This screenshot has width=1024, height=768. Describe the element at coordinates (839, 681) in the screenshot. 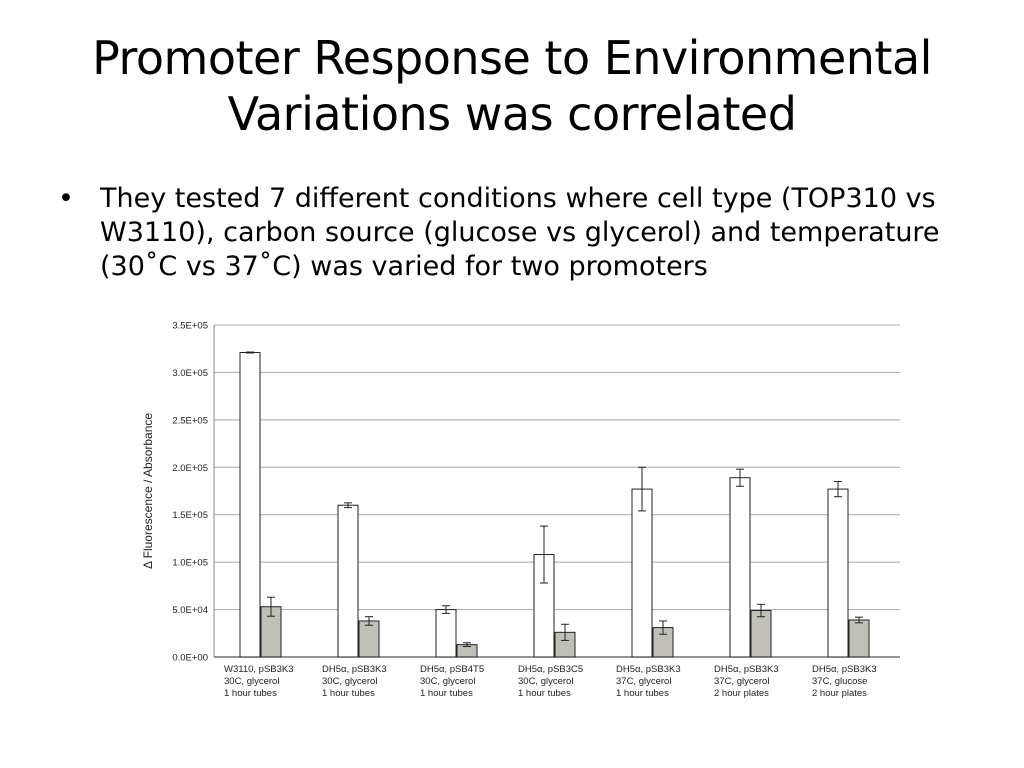

I see `x-tick-label: 37C, glucose` at that location.